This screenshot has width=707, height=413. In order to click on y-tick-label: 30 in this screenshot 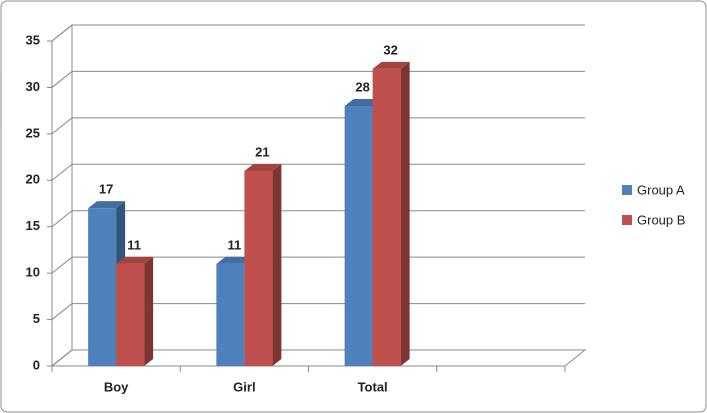, I will do `click(33, 86)`.